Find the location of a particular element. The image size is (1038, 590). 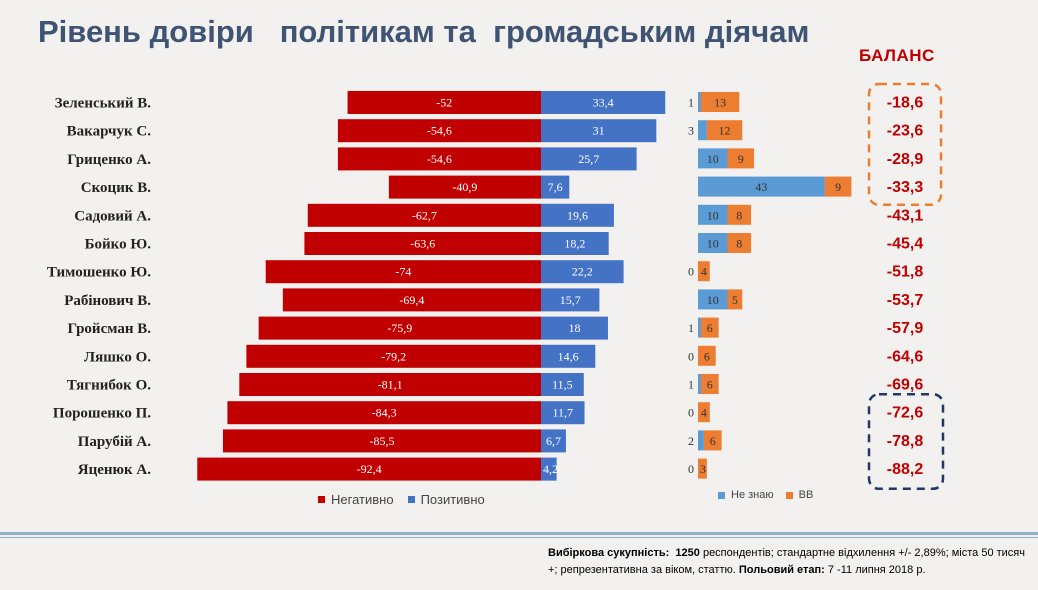

balance-value: -64,6 is located at coordinates (905, 356).